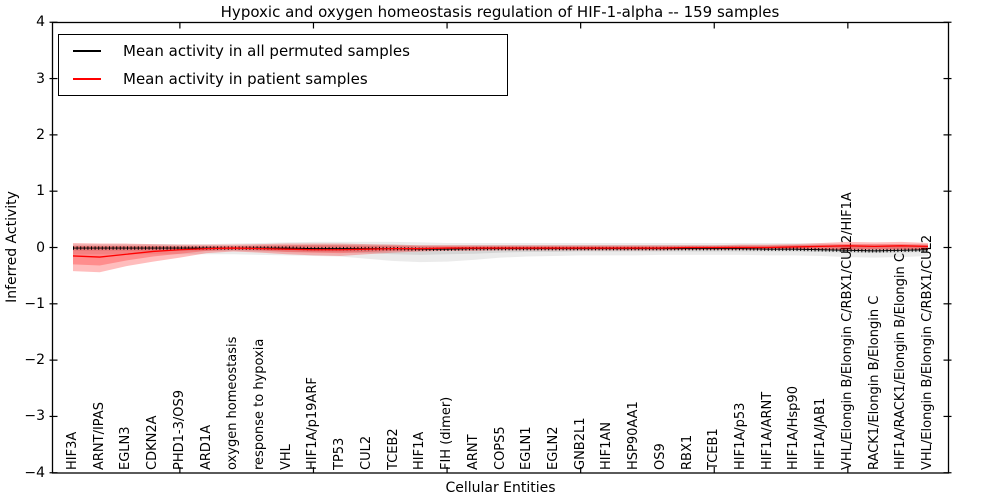  What do you see at coordinates (34, 360) in the screenshot?
I see `y-tick-label: −2` at bounding box center [34, 360].